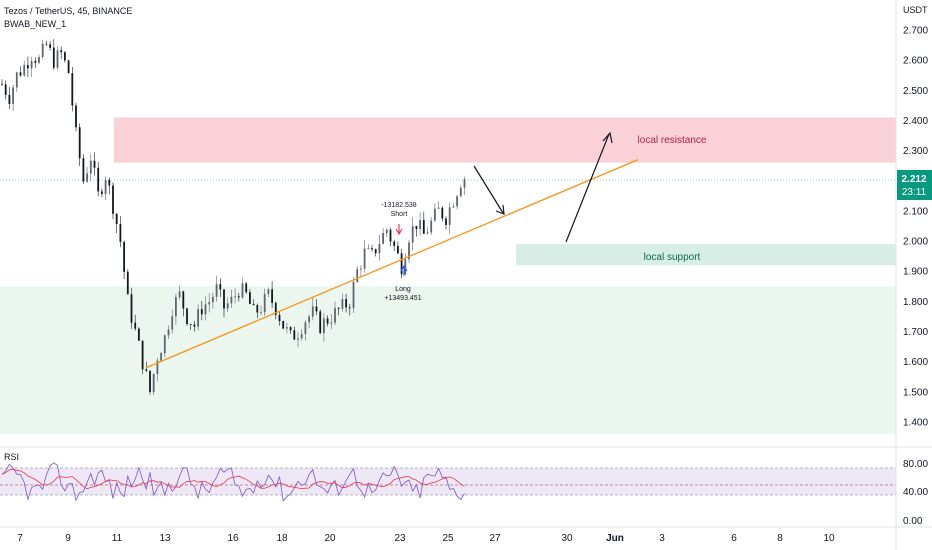 The height and width of the screenshot is (550, 932). I want to click on price-tick-label: 1.500, so click(915, 392).